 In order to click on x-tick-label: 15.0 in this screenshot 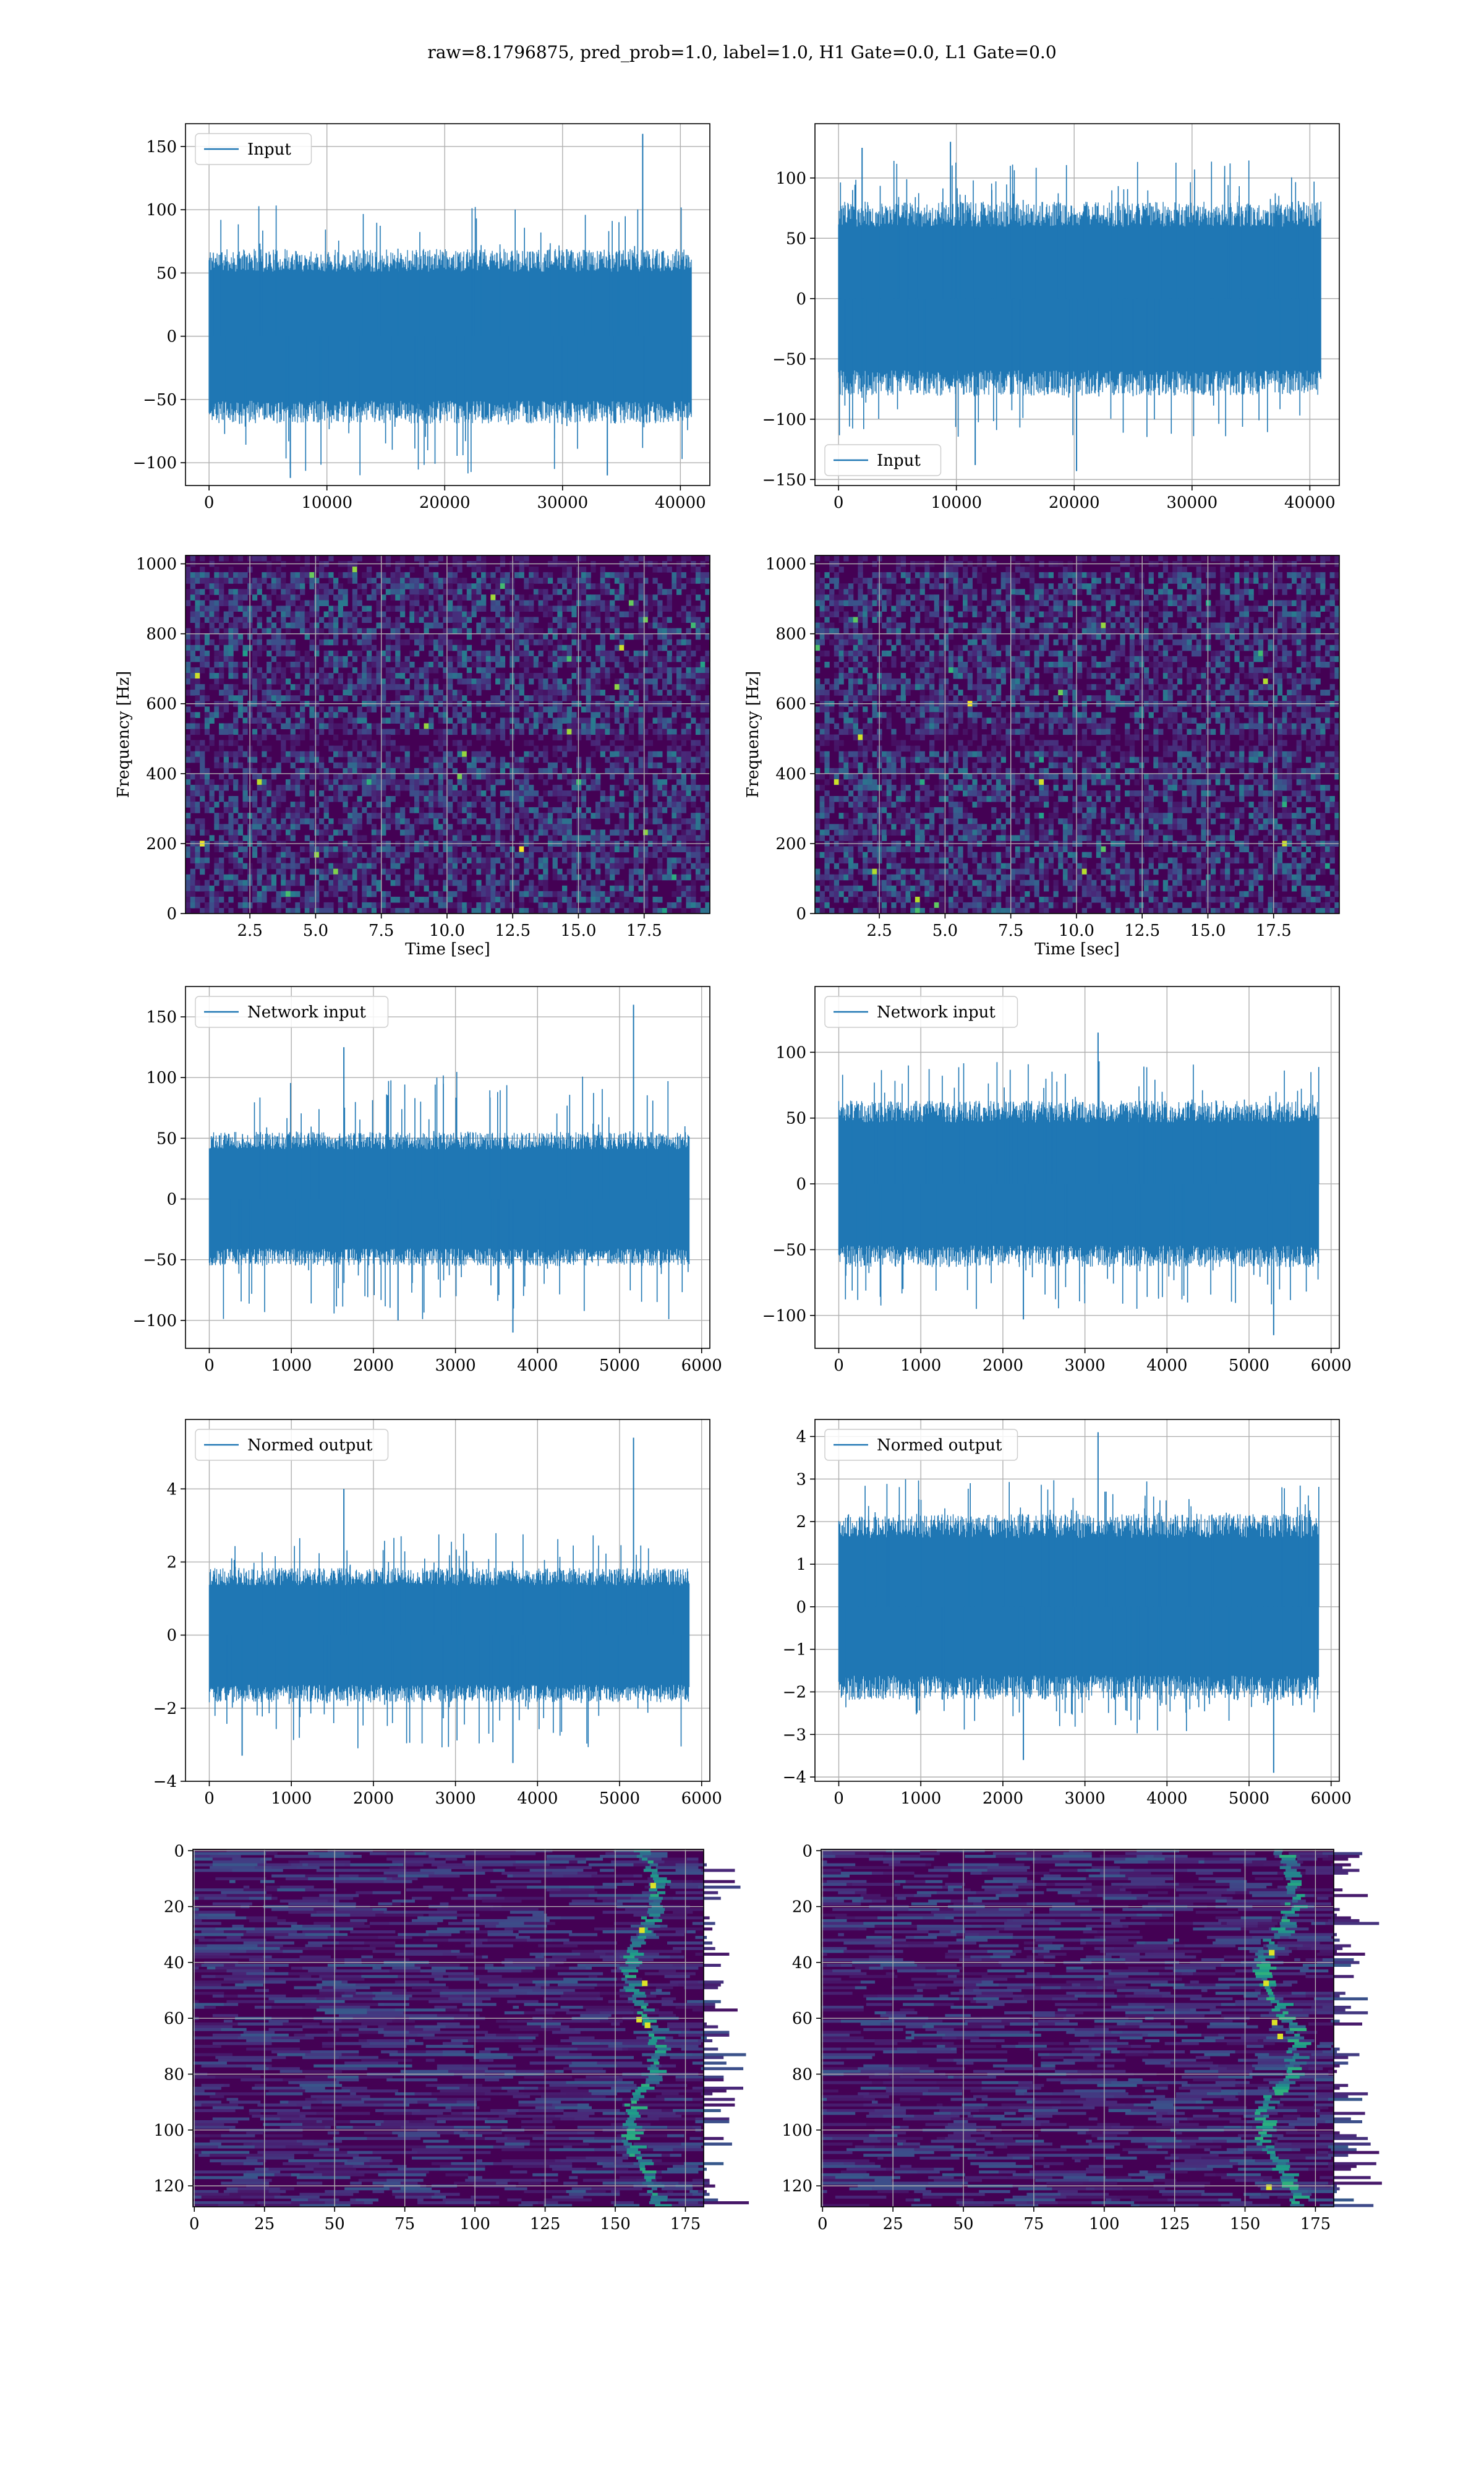, I will do `click(579, 931)`.